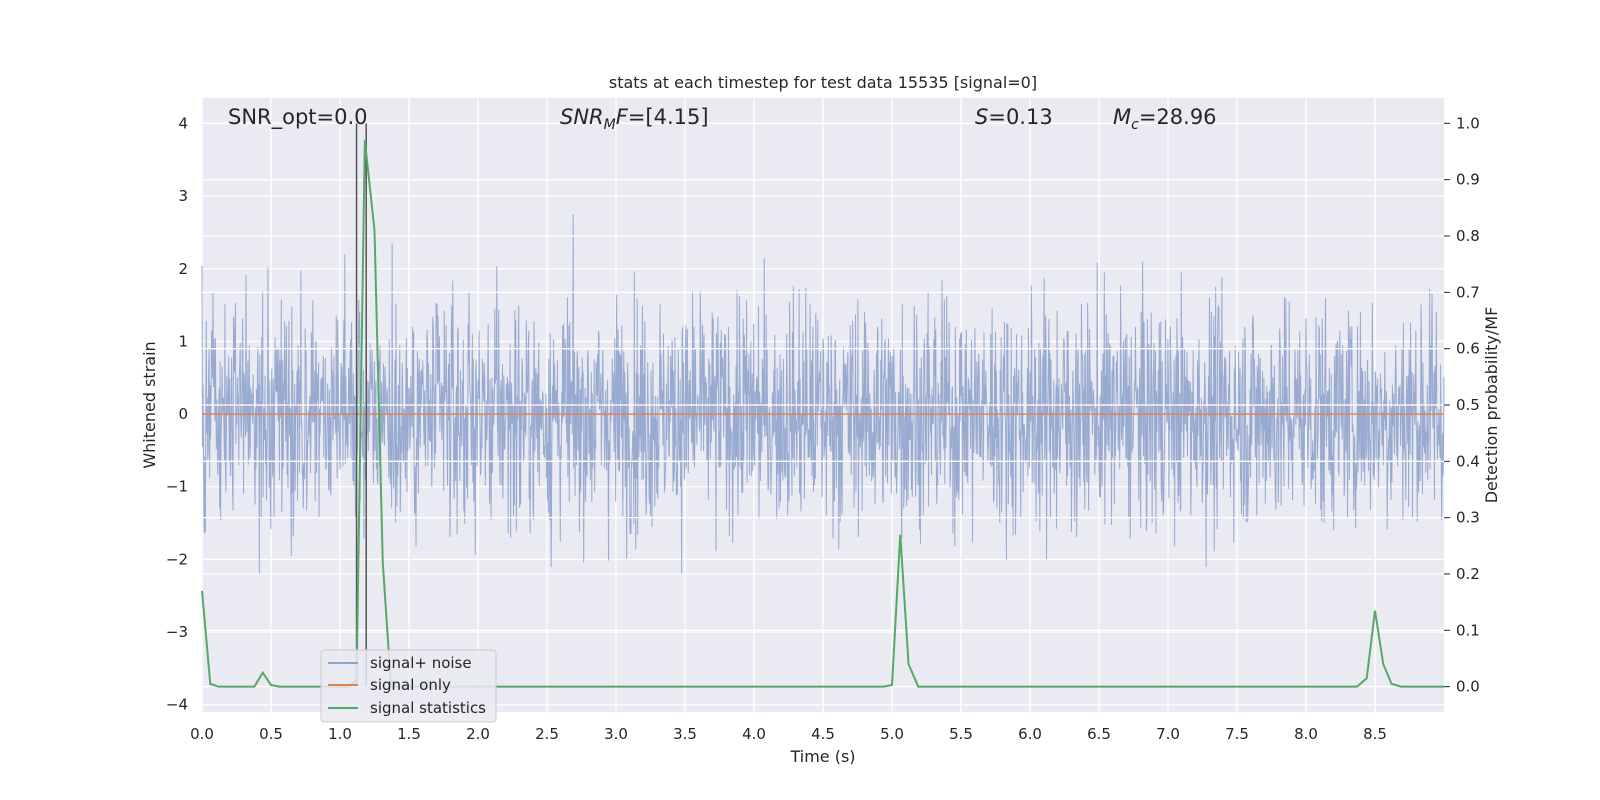 This screenshot has width=1600, height=800. What do you see at coordinates (1468, 574) in the screenshot?
I see `y2-tick-label-8: 0.2` at bounding box center [1468, 574].